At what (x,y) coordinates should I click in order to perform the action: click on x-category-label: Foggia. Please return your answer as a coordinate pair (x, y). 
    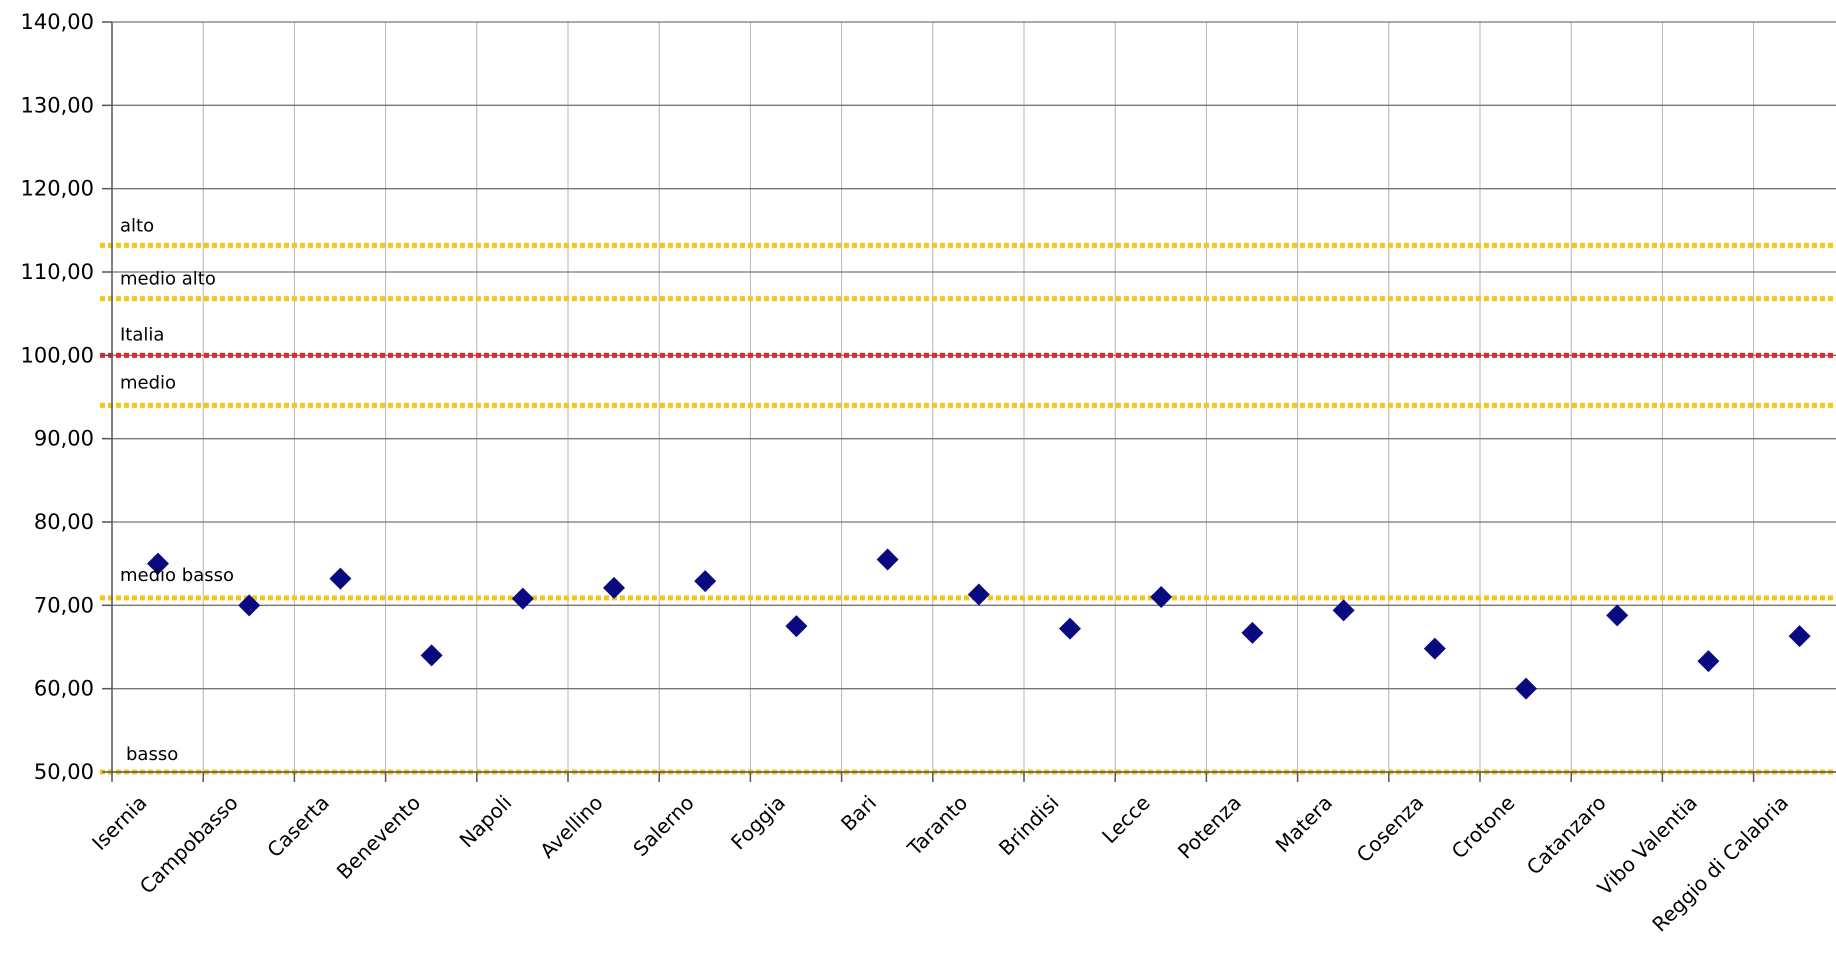
    Looking at the image, I should click on (758, 823).